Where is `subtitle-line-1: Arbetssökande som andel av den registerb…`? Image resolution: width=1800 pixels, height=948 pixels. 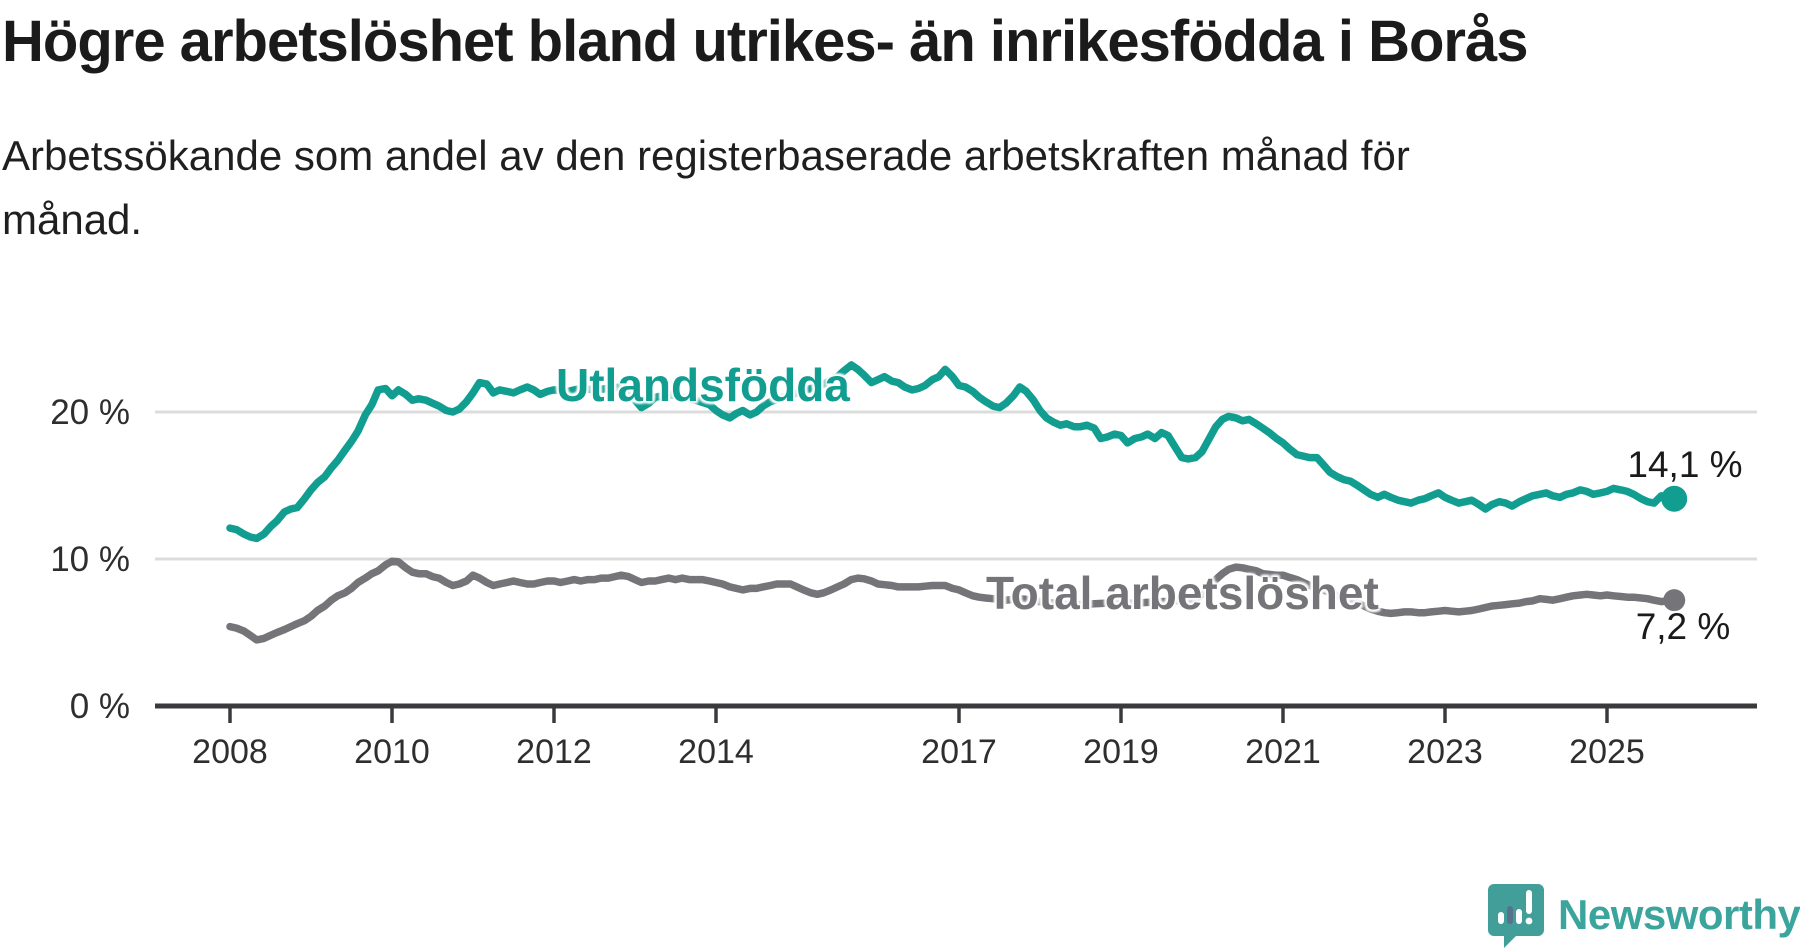
subtitle-line-1: Arbetssökande som andel av den registerb… is located at coordinates (706, 155).